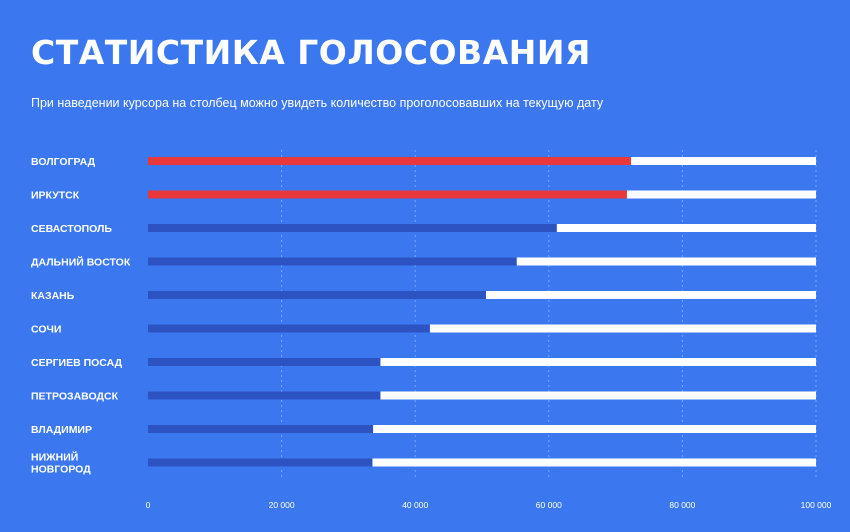 Image resolution: width=850 pixels, height=532 pixels. What do you see at coordinates (53, 296) in the screenshot?
I see `category-label: КАЗАНЬ` at bounding box center [53, 296].